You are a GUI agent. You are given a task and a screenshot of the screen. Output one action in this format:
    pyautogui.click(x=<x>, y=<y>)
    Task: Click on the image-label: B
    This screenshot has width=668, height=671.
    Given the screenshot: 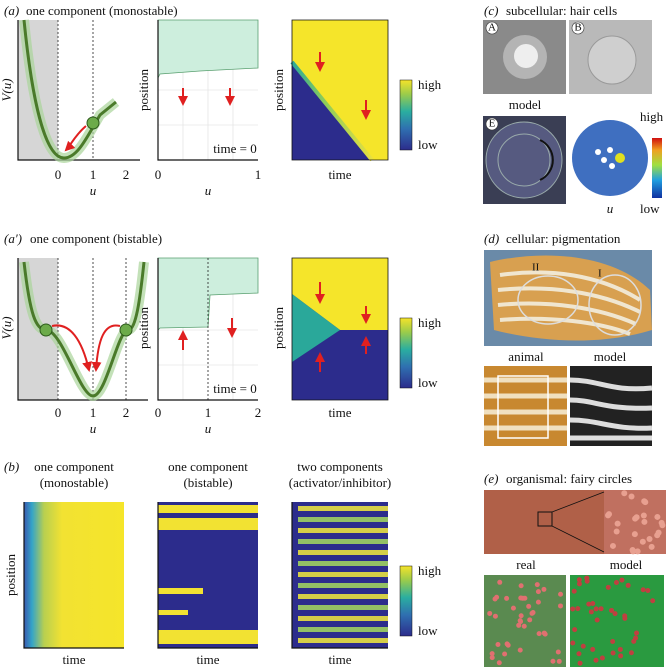 What is the action you would take?
    pyautogui.click(x=577, y=28)
    